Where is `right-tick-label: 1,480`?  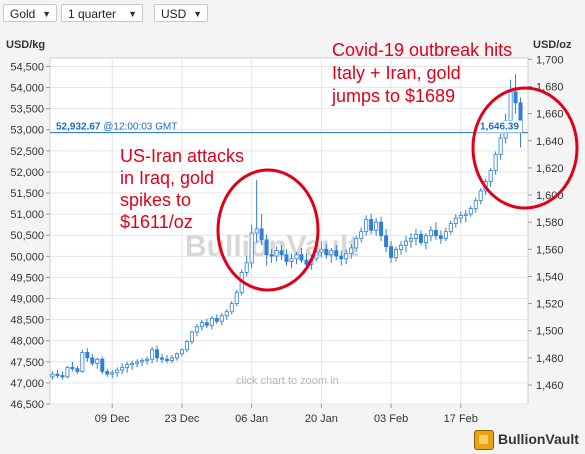
right-tick-label: 1,480 is located at coordinates (550, 359).